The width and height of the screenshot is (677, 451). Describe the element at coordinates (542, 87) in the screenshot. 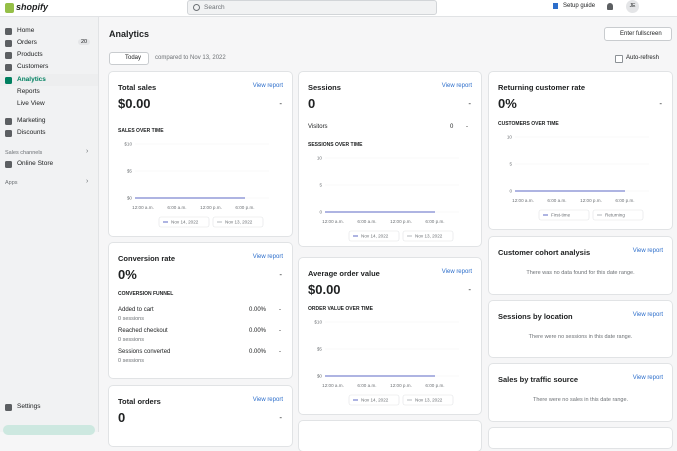

I see `card-title: Returning customer rate` at that location.